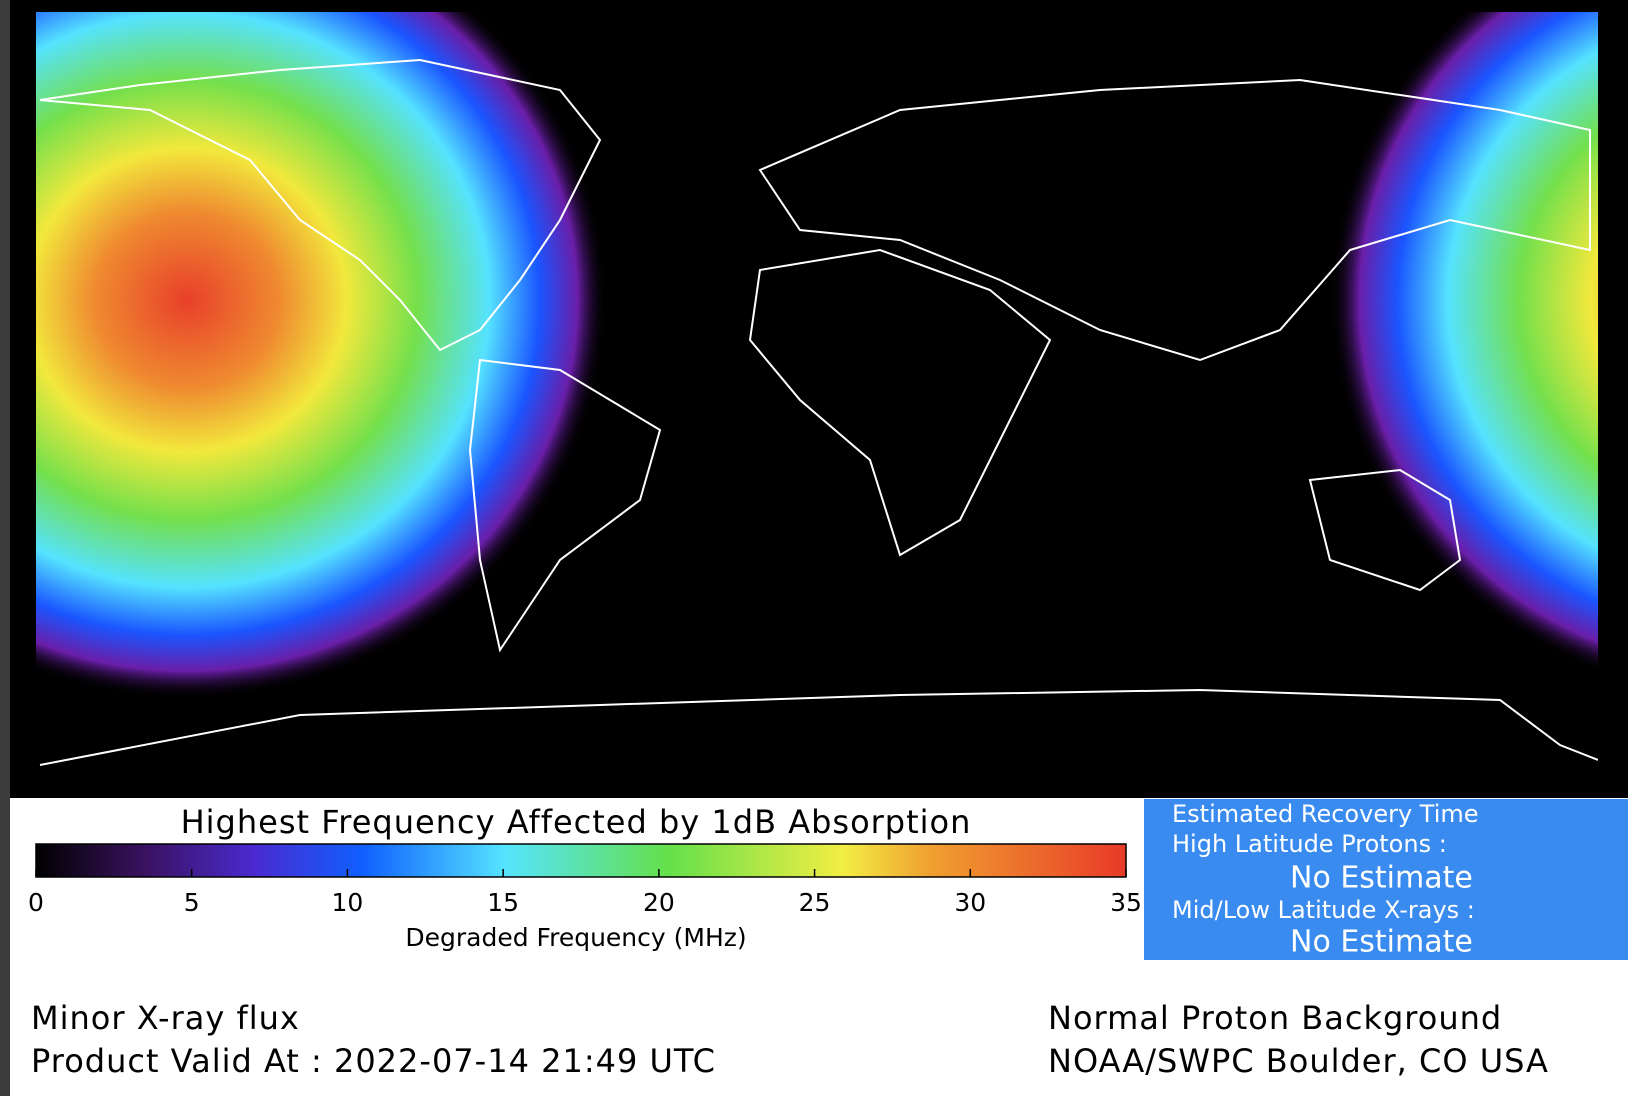 The height and width of the screenshot is (1096, 1628). What do you see at coordinates (348, 902) in the screenshot?
I see `colorbar-tick-label: 10` at bounding box center [348, 902].